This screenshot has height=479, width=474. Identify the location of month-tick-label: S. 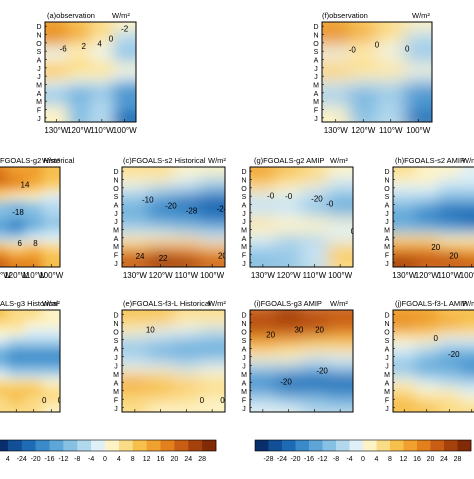
(39, 52).